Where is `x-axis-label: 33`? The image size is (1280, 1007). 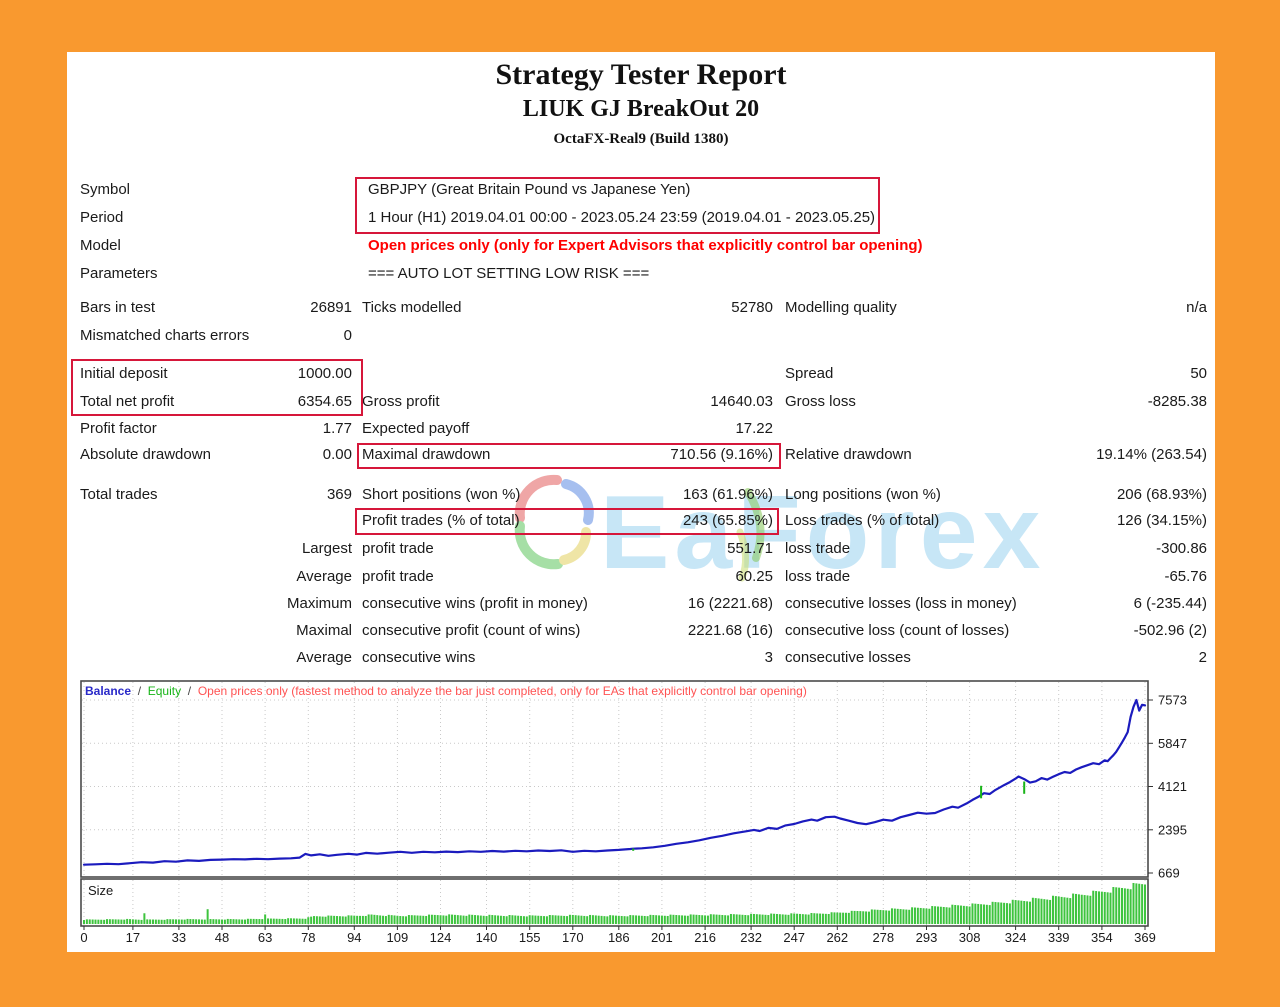
x-axis-label: 33 is located at coordinates (179, 937).